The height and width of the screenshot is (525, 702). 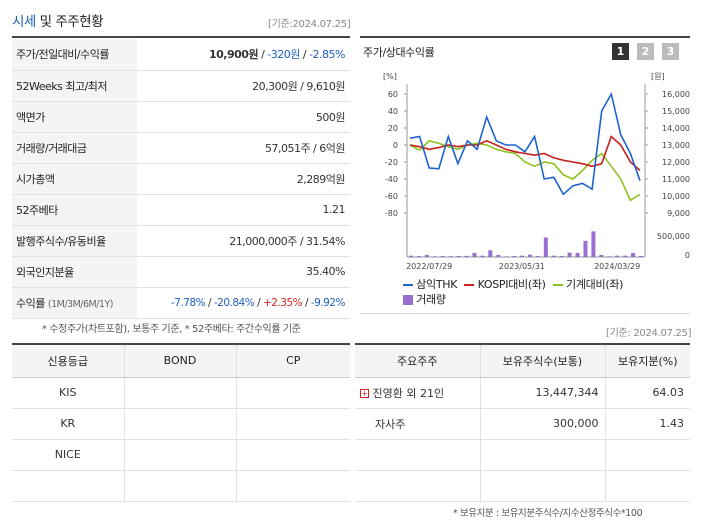 I want to click on row-label: 시가총액, so click(x=74, y=179).